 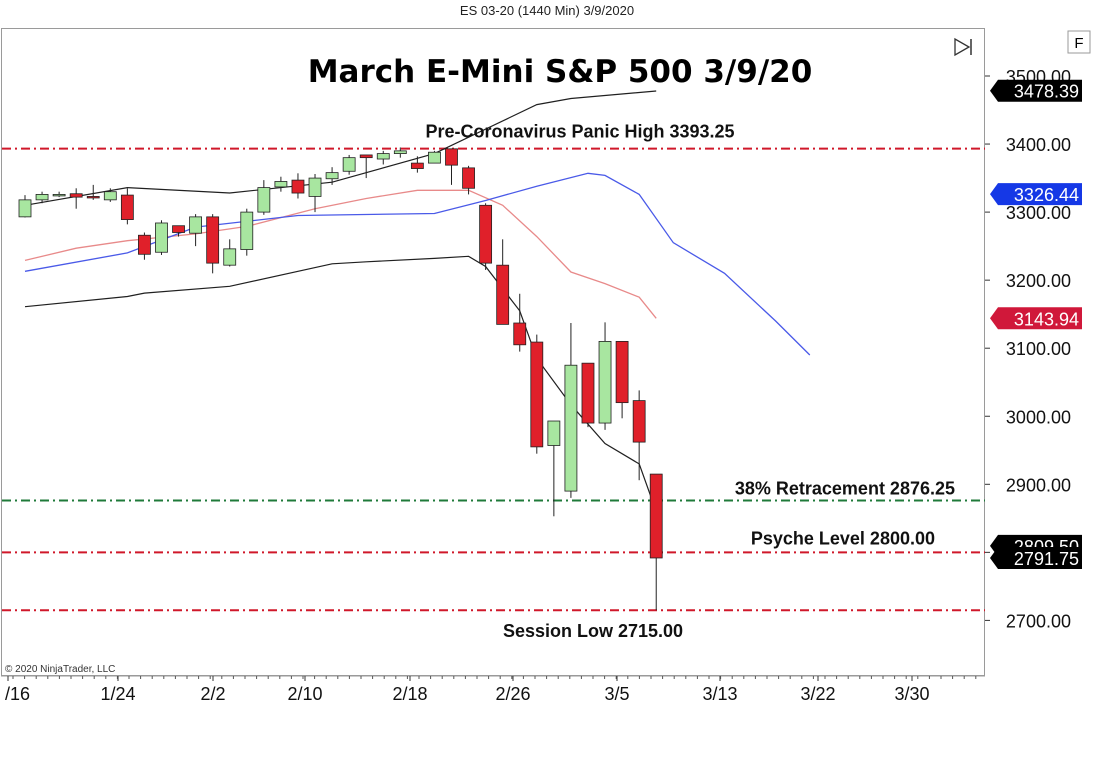 I want to click on x-tick-label: 2/26, so click(x=512, y=694).